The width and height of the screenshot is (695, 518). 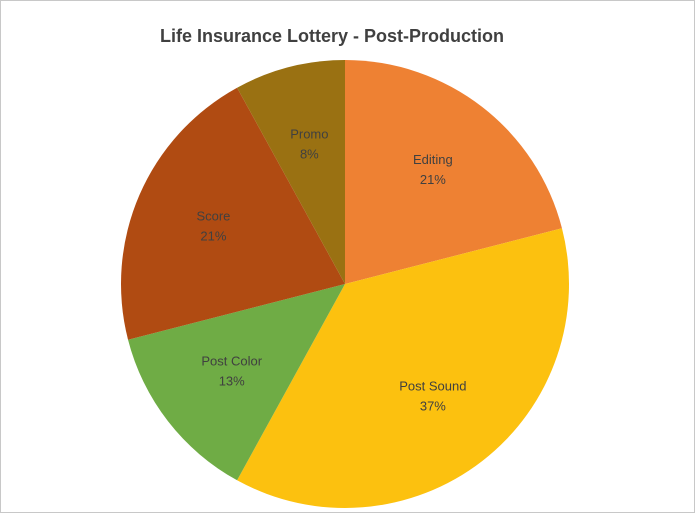 What do you see at coordinates (432, 386) in the screenshot?
I see `slice-name: Post Sound` at bounding box center [432, 386].